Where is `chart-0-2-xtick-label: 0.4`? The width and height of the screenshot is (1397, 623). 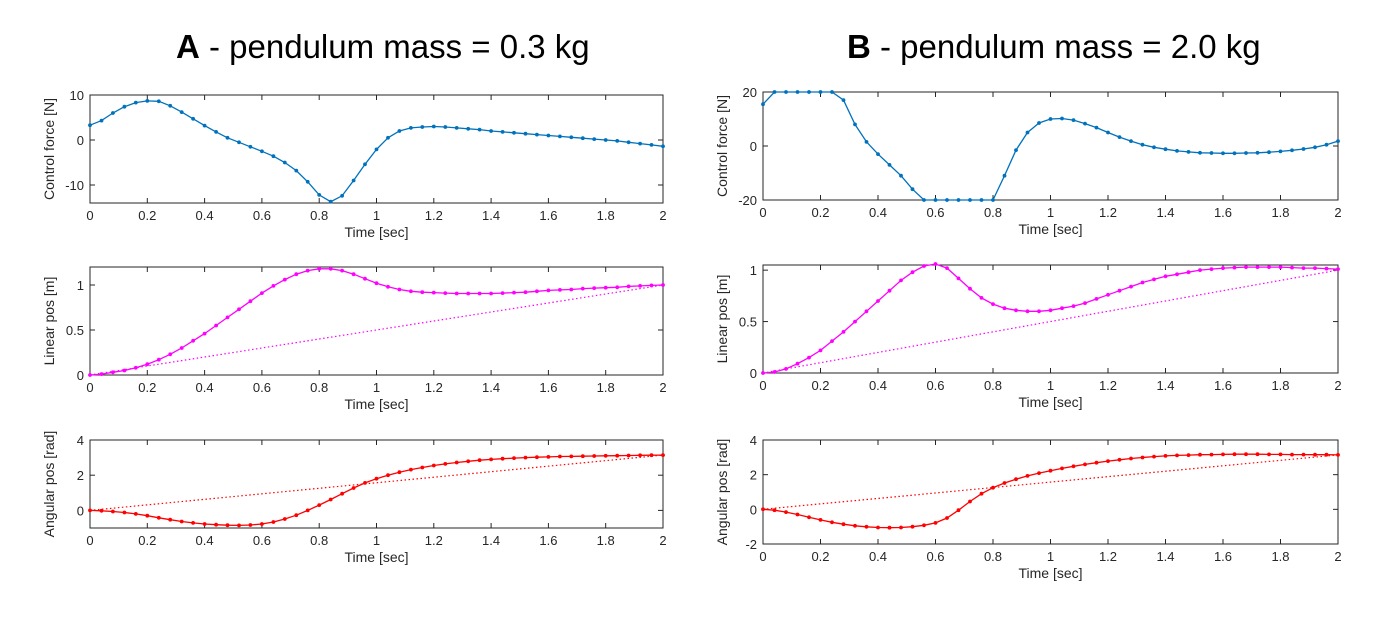 chart-0-2-xtick-label: 0.4 is located at coordinates (205, 540).